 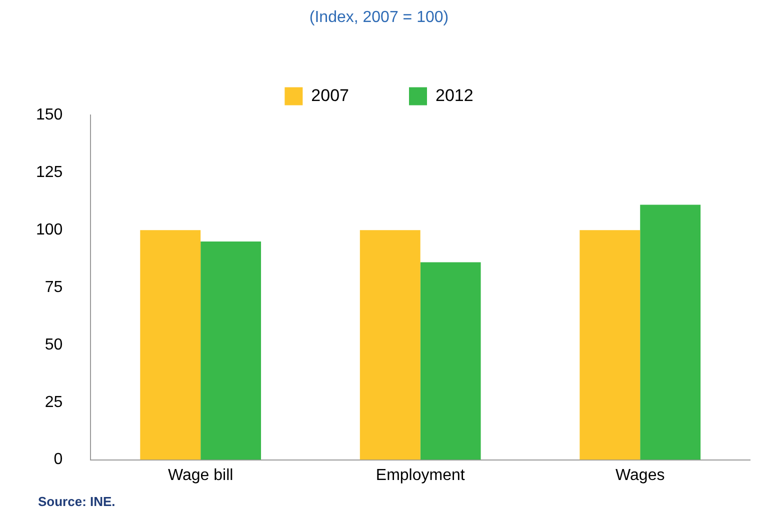 What do you see at coordinates (330, 95) in the screenshot?
I see `legend-label: 2007` at bounding box center [330, 95].